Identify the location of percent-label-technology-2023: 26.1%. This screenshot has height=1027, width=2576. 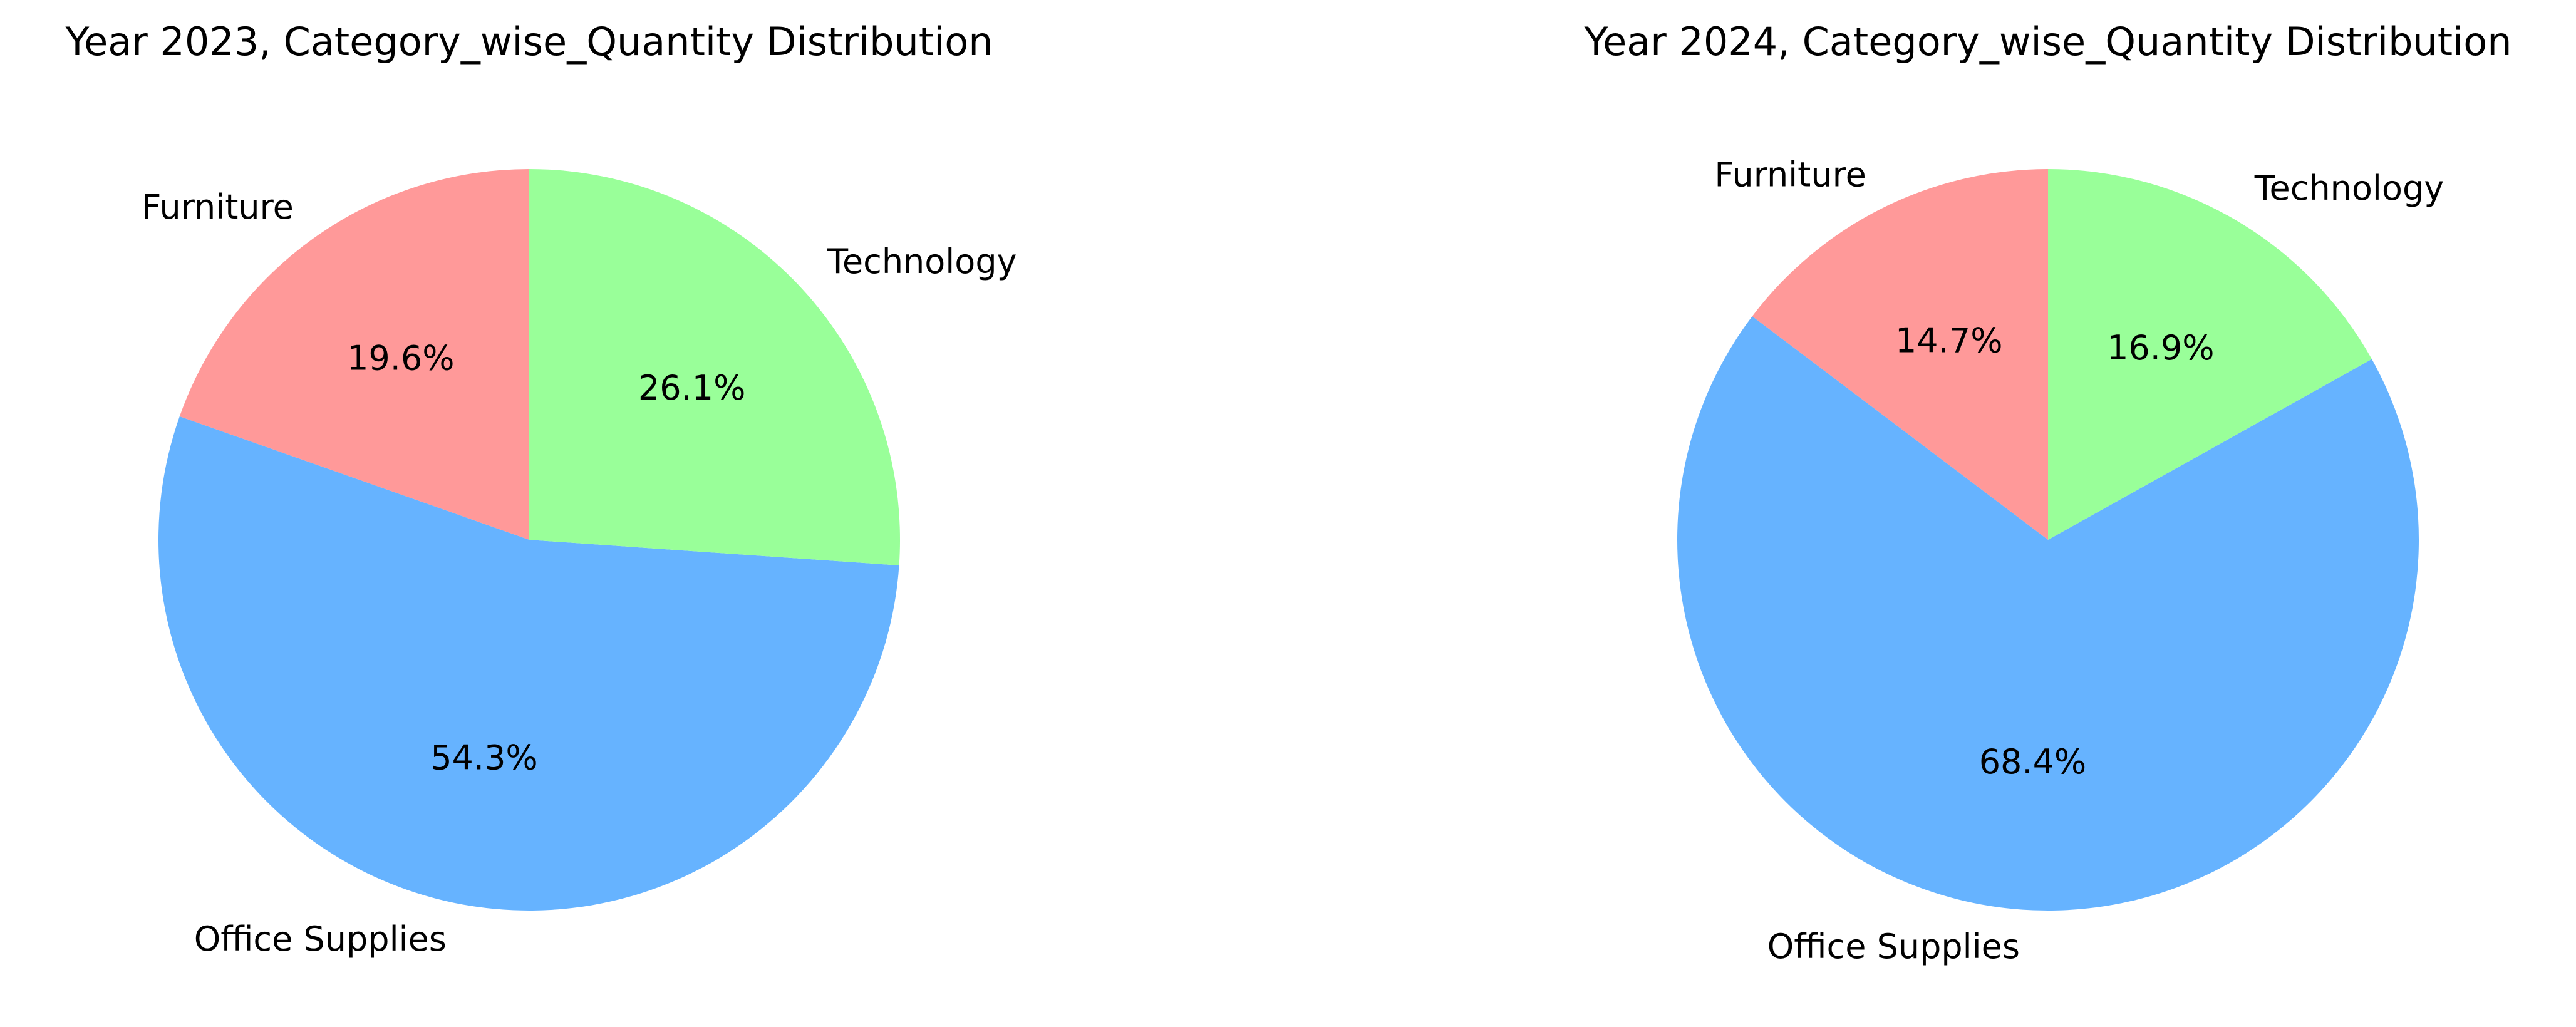
(692, 388).